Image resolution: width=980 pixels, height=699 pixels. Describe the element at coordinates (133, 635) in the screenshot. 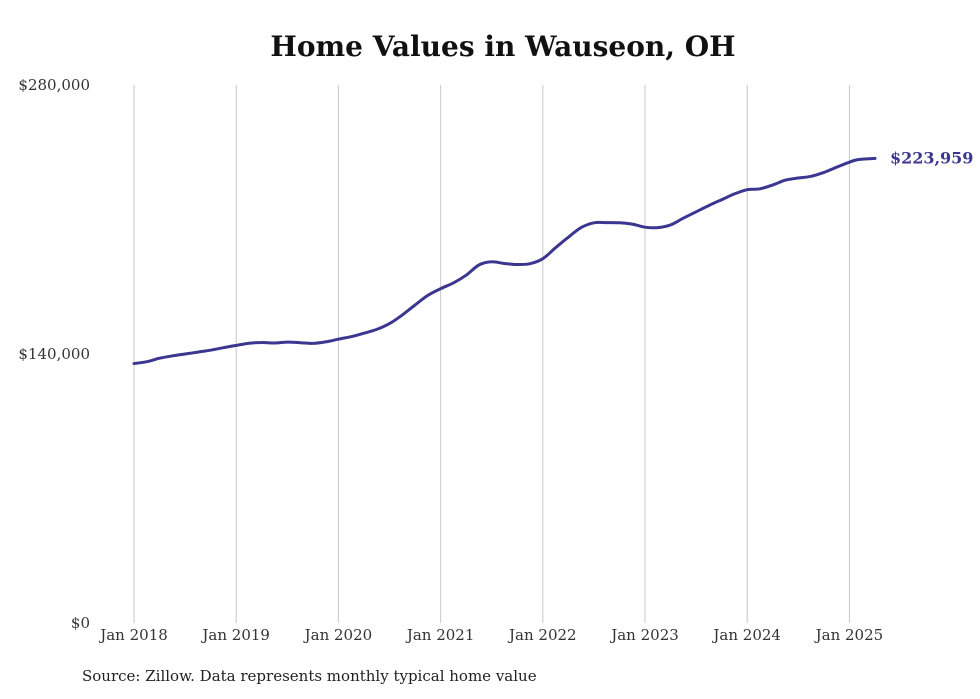

I see `x-tick-label: Jan 2018` at that location.